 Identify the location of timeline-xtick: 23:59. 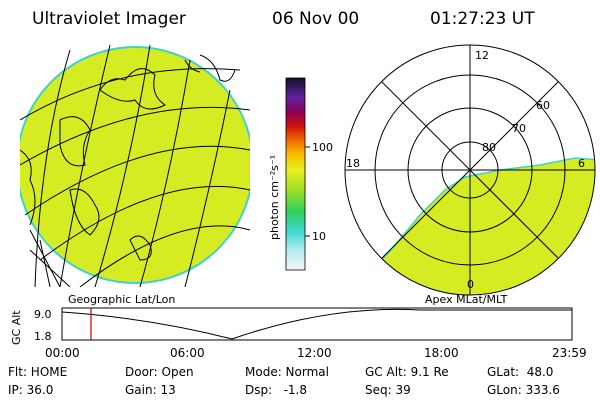
(569, 353).